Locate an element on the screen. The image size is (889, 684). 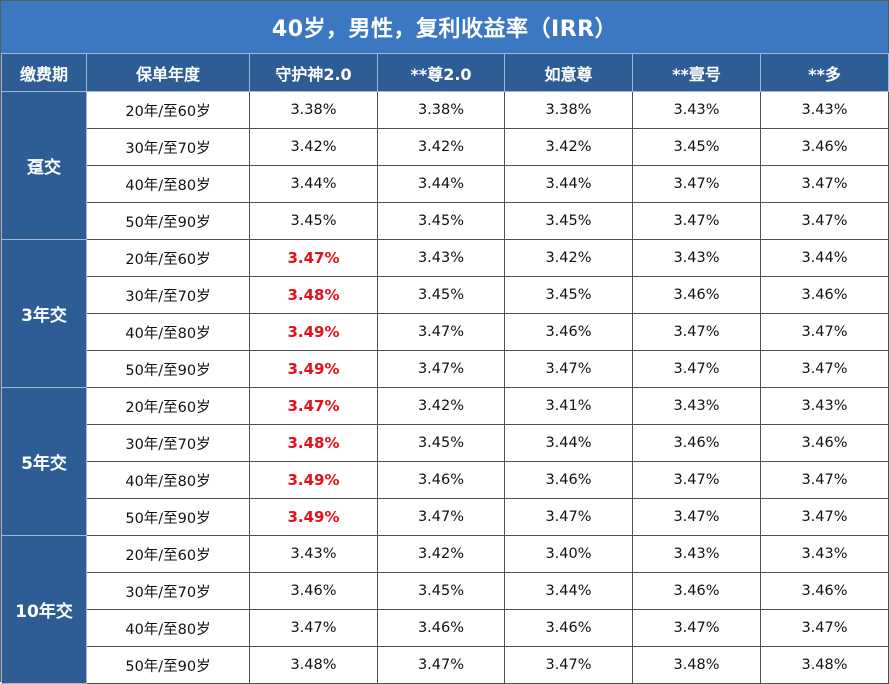
payment-term-cell: 3年交 is located at coordinates (44, 313).